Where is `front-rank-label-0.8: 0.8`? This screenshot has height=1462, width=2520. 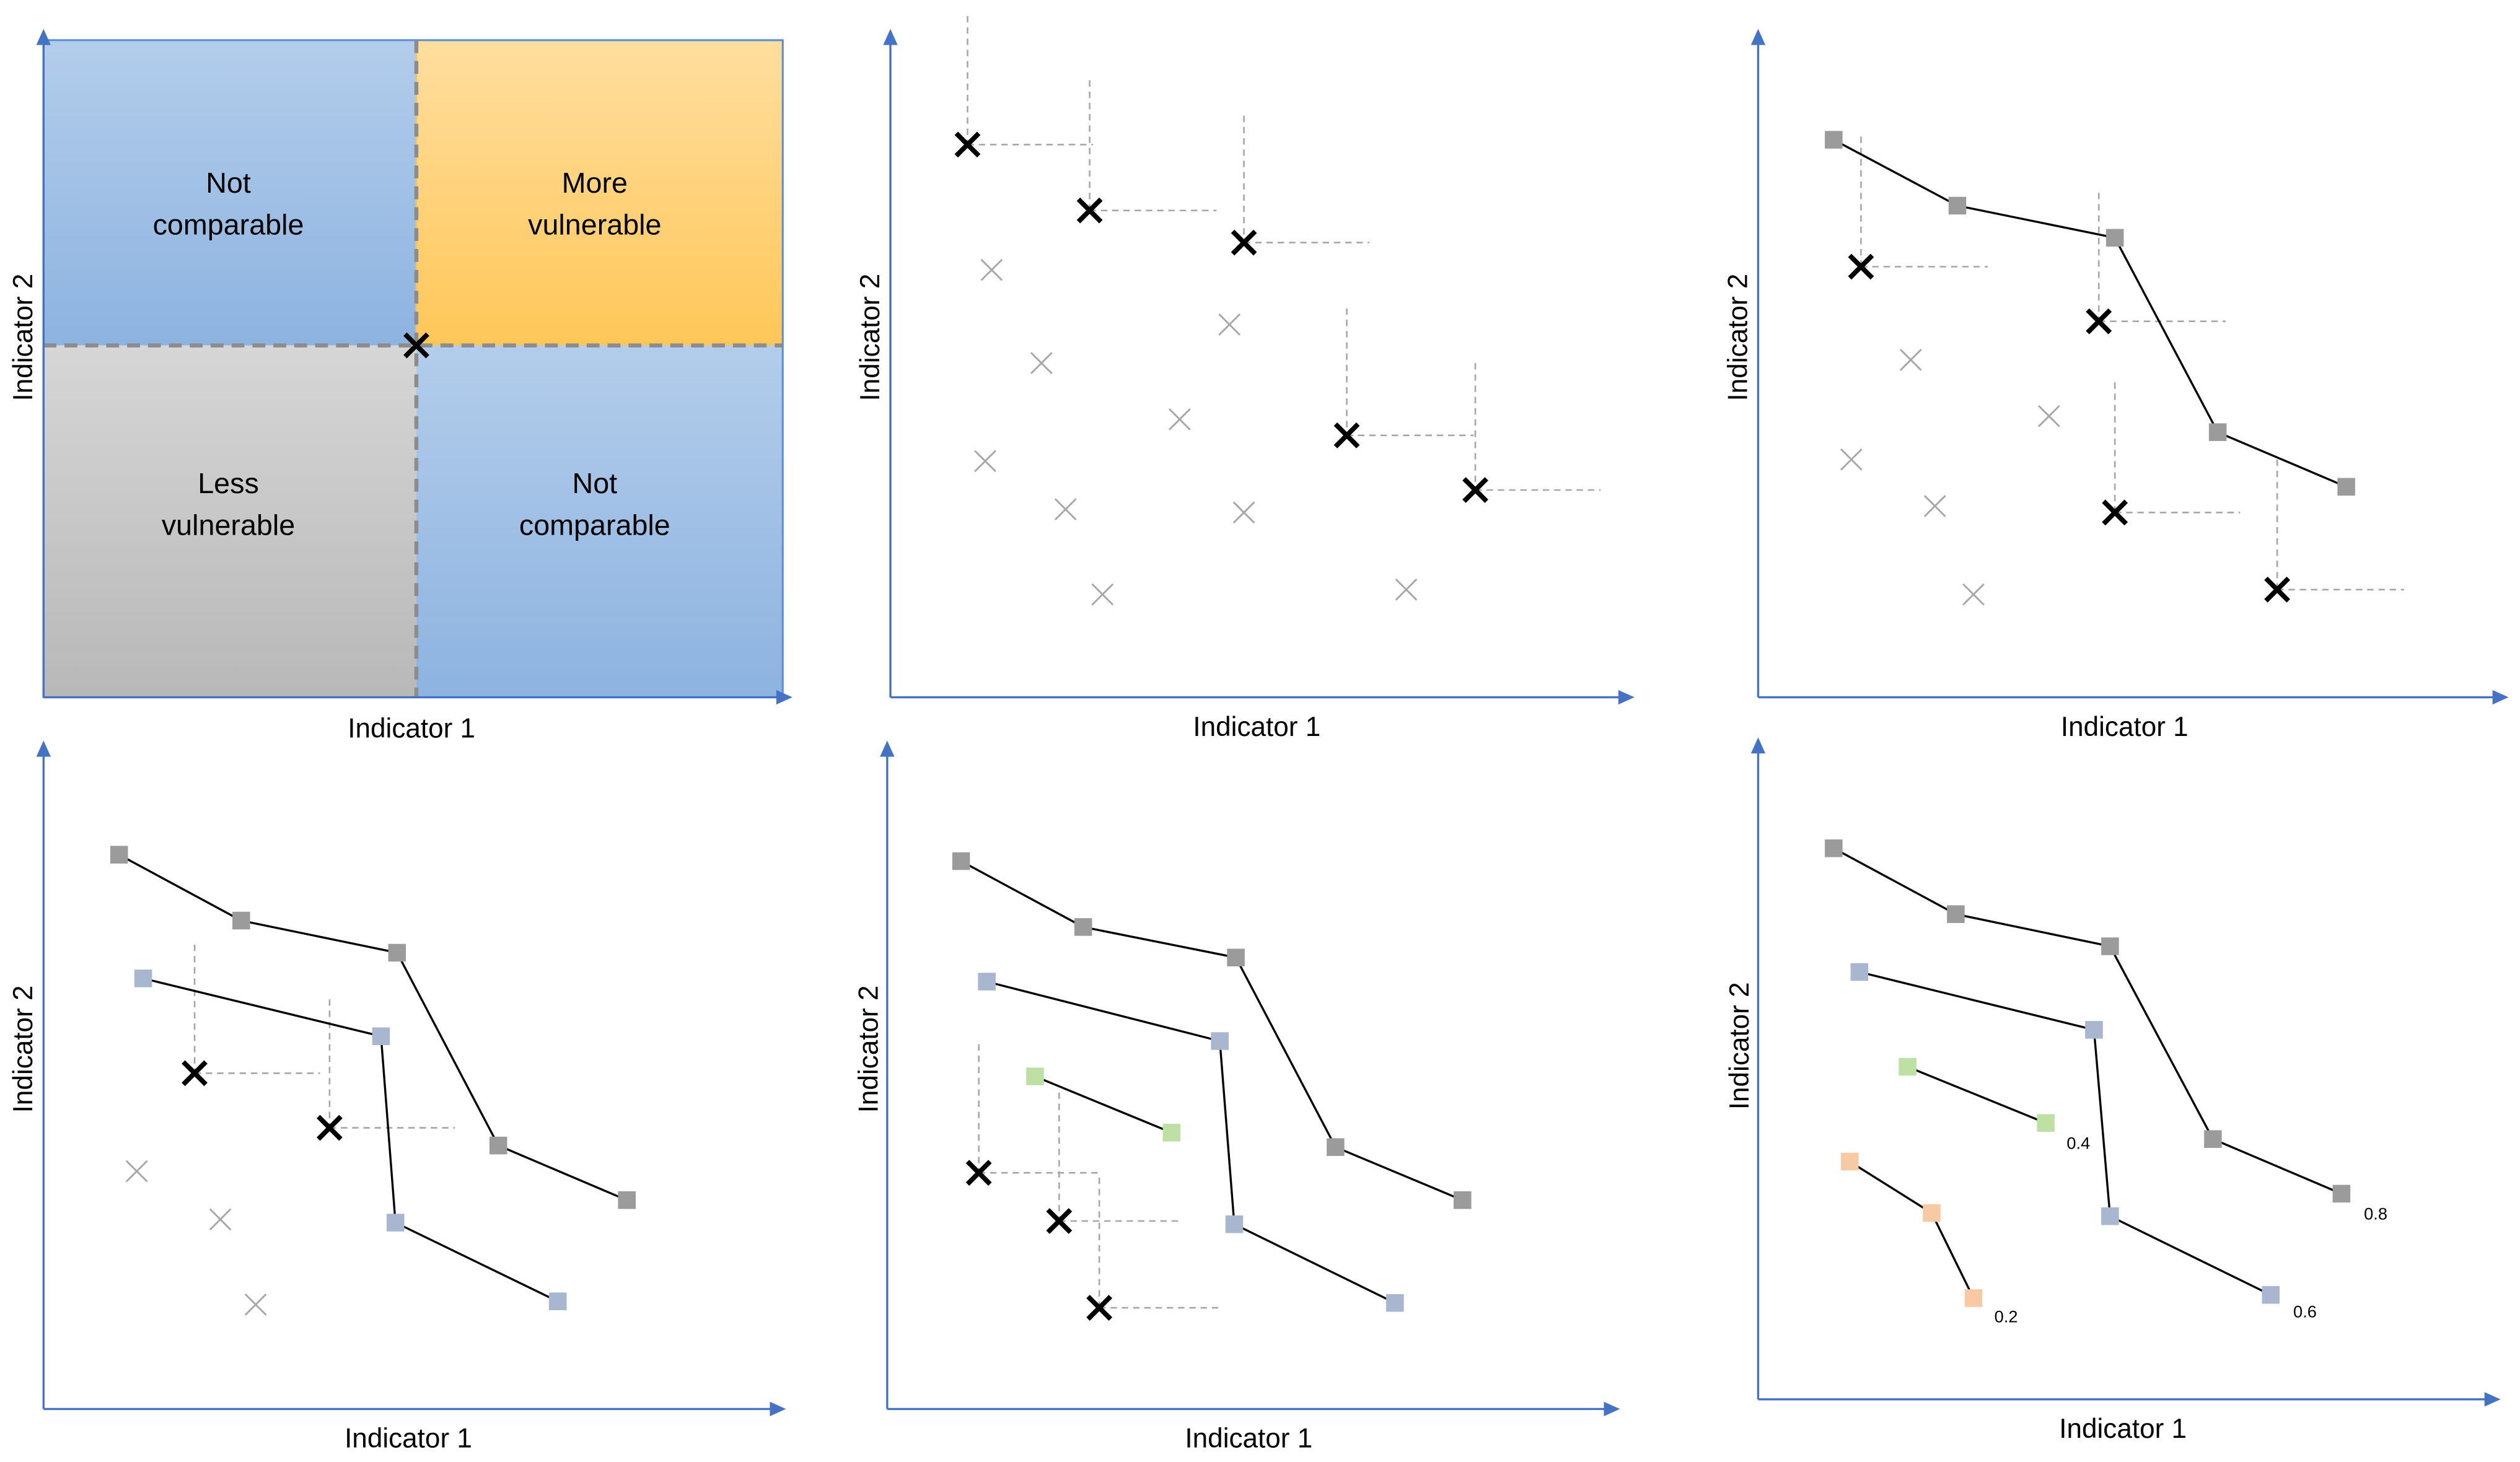 front-rank-label-0.8: 0.8 is located at coordinates (2375, 1213).